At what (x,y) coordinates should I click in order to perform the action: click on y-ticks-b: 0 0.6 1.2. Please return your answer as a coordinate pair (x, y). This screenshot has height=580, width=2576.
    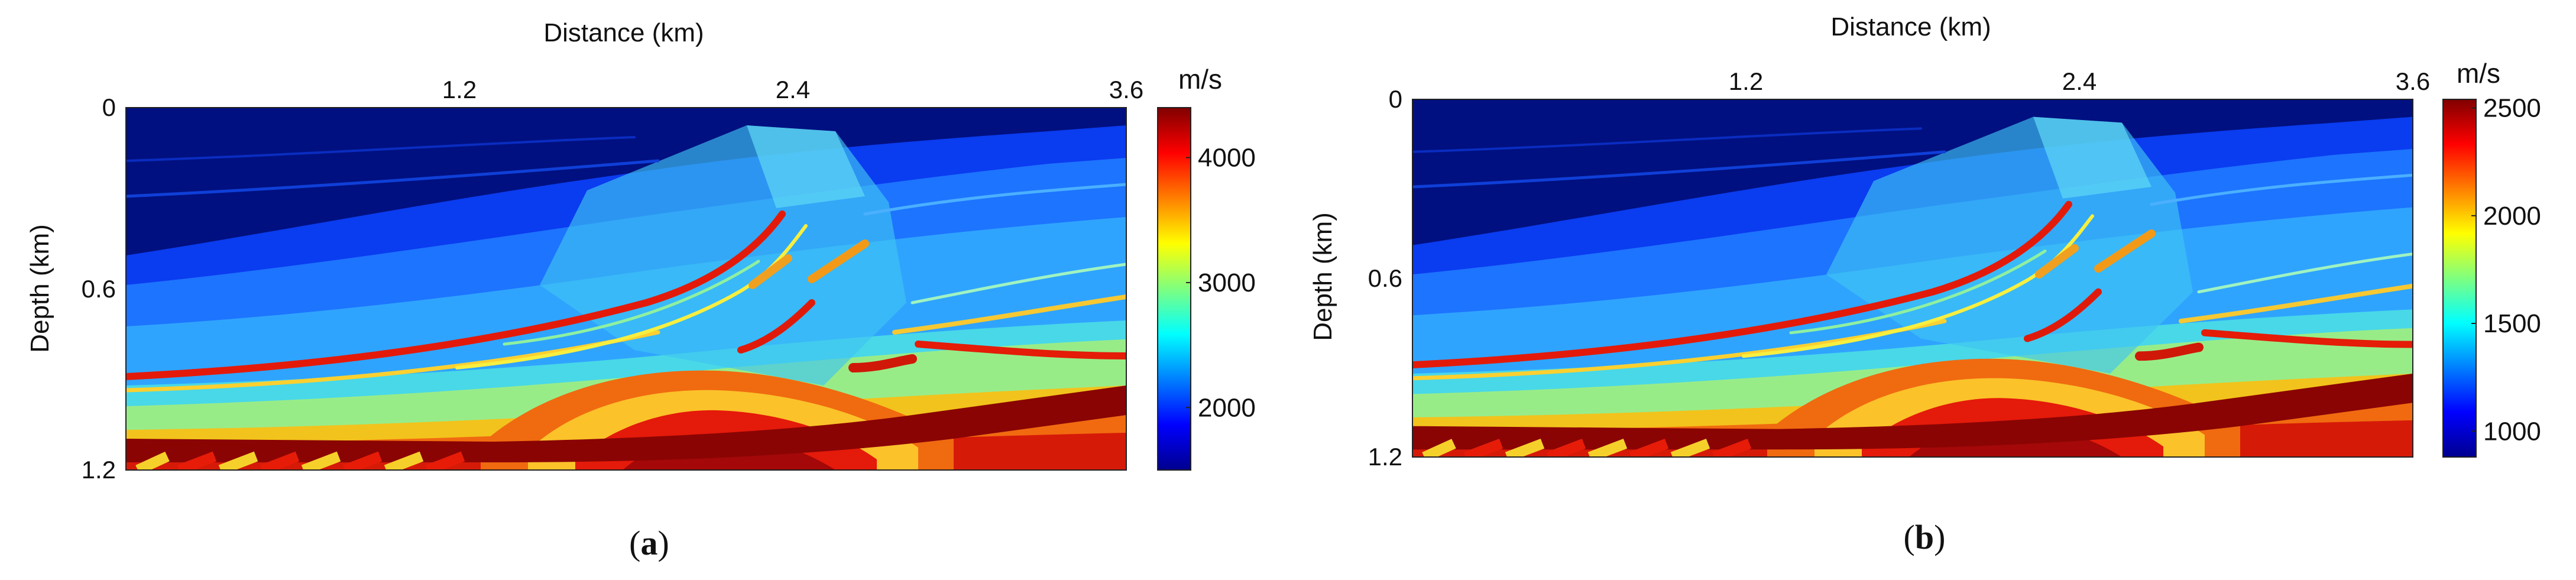
    Looking at the image, I should click on (1385, 278).